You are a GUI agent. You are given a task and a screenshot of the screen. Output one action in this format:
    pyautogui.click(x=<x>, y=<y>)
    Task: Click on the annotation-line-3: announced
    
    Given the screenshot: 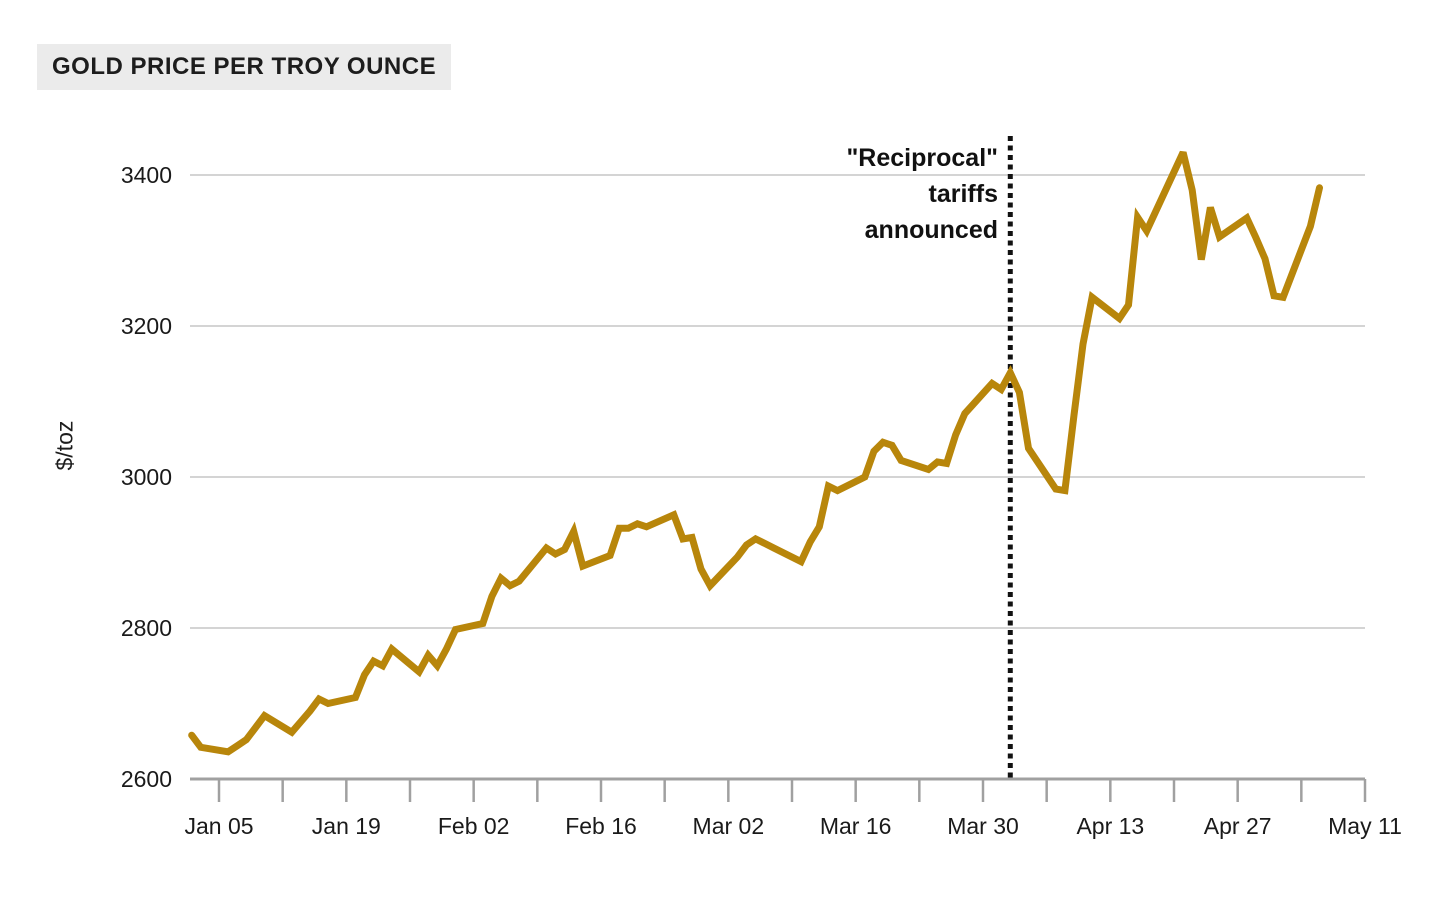 What is the action you would take?
    pyautogui.click(x=931, y=230)
    